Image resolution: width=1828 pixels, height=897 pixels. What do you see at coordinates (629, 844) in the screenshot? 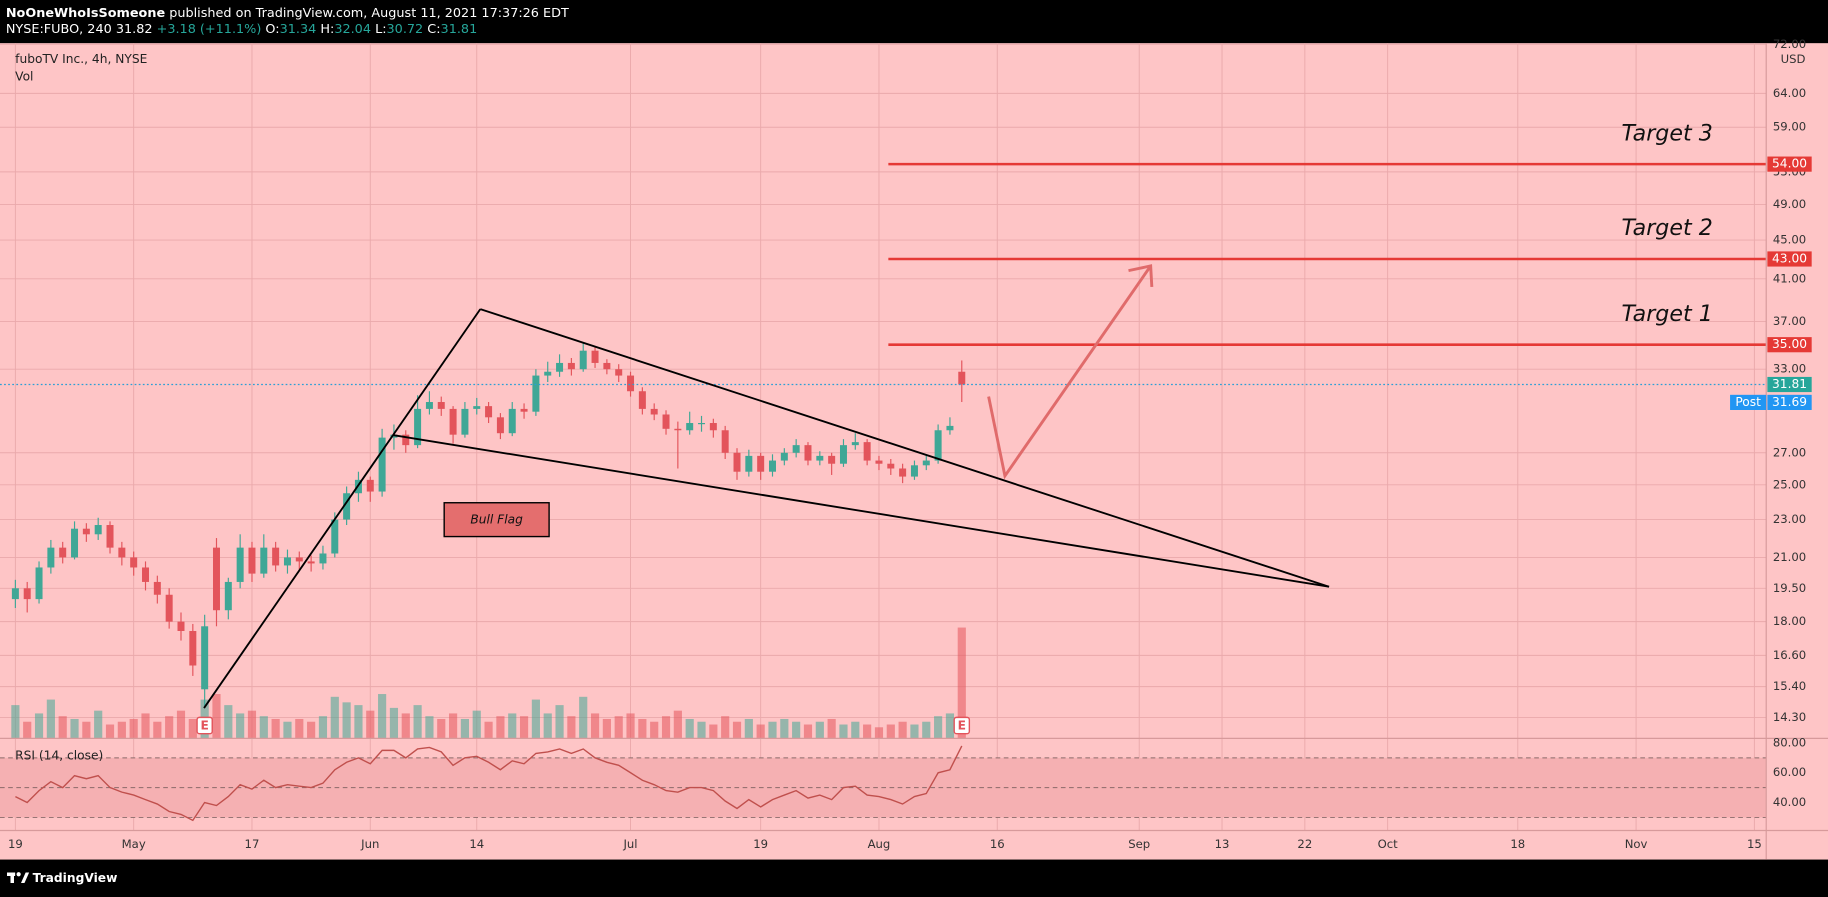
I see `x-tick-label: Jul` at bounding box center [629, 844].